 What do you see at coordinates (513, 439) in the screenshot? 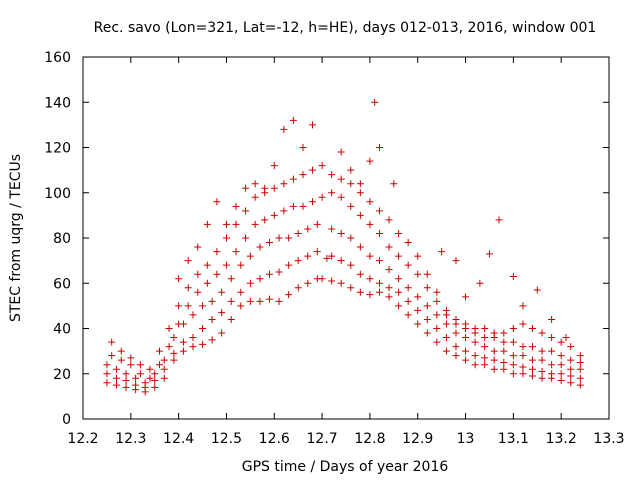
I see `x-tick-label: 13.1` at bounding box center [513, 439].